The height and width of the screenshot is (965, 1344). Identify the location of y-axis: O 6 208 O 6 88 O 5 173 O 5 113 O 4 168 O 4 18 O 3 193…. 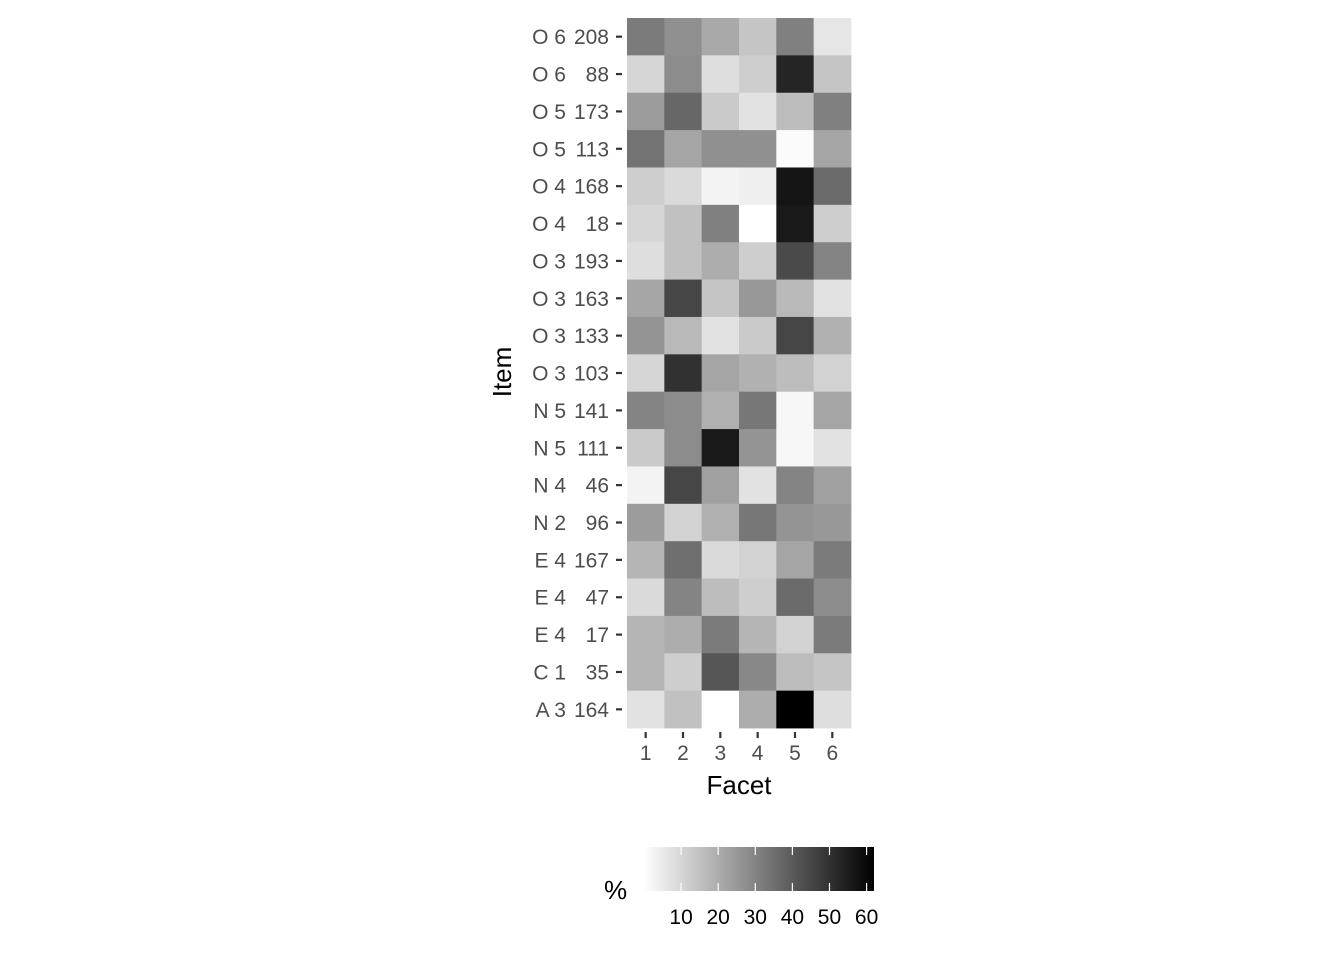
(577, 374).